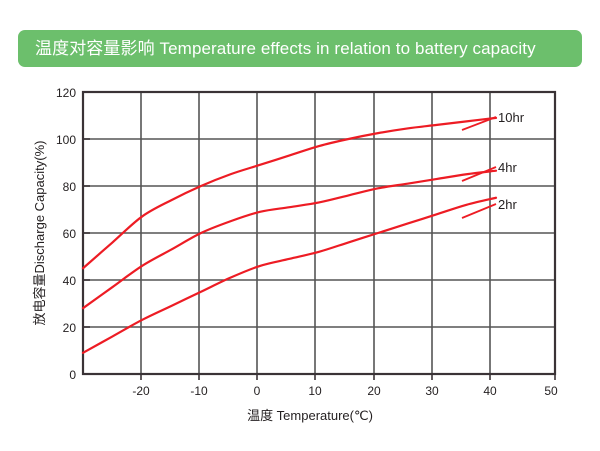 The height and width of the screenshot is (451, 600). Describe the element at coordinates (551, 391) in the screenshot. I see `xtick-label-50: 50` at that location.